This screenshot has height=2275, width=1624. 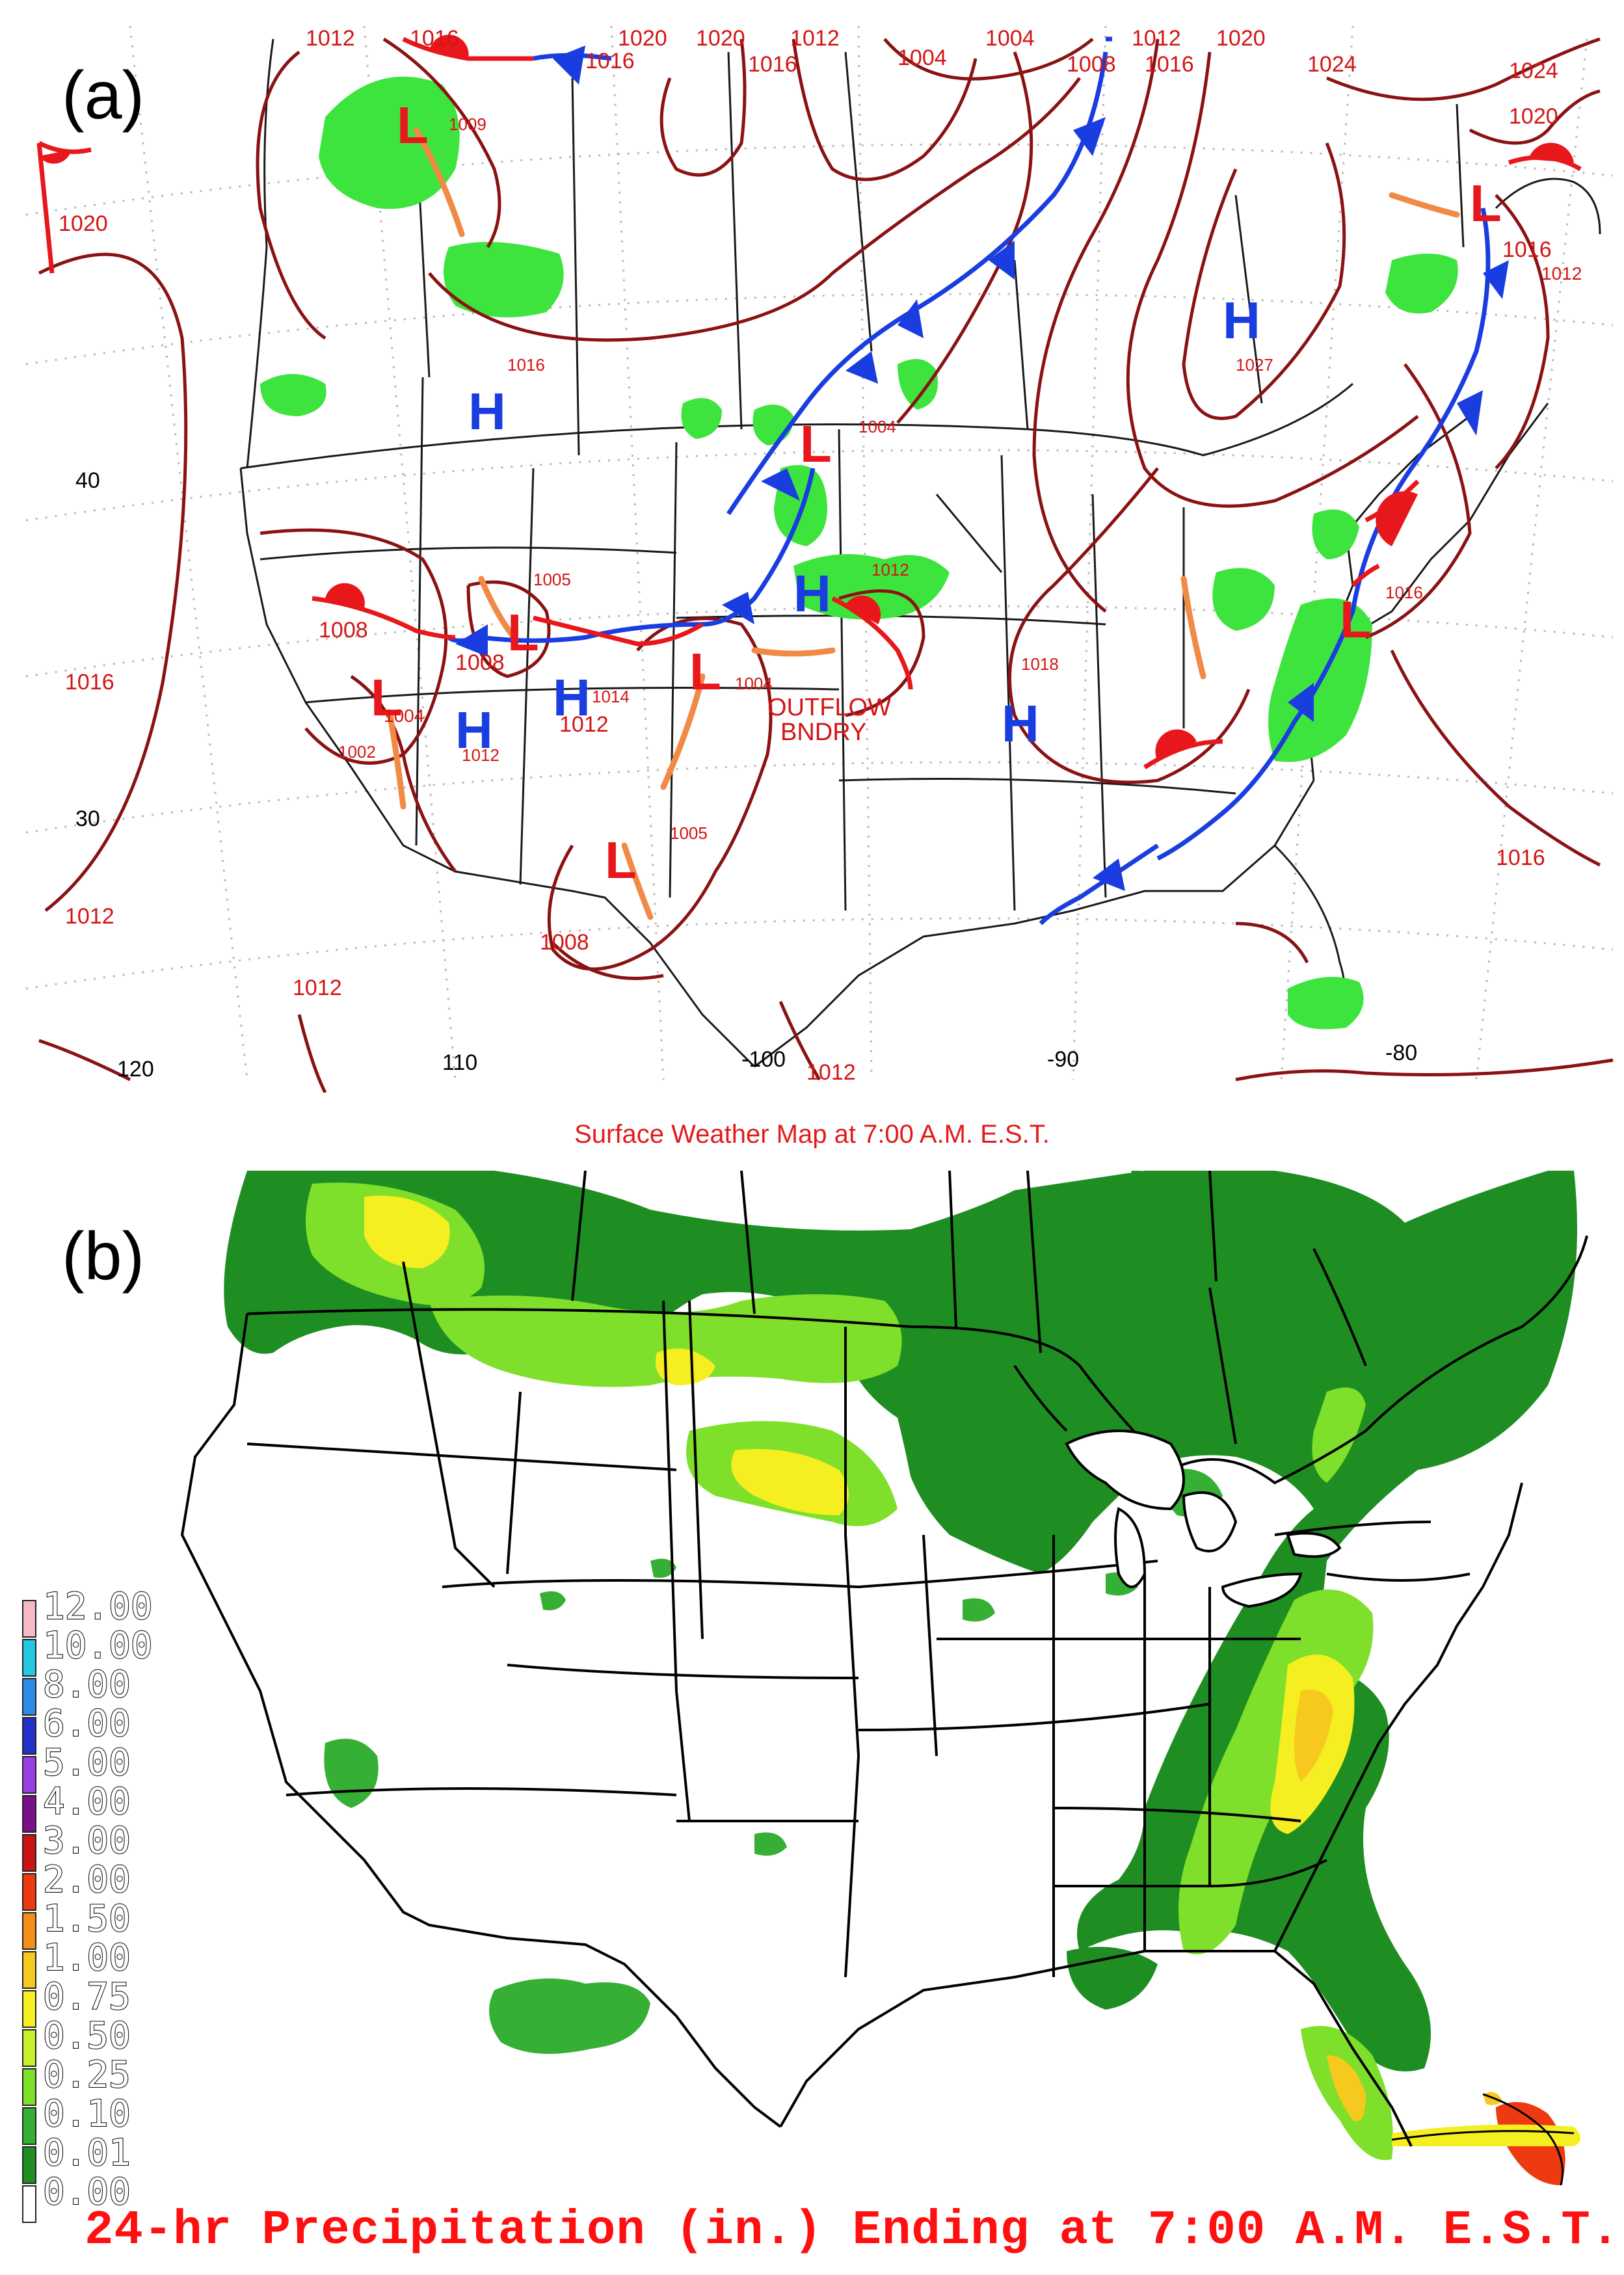 What do you see at coordinates (86, 1763) in the screenshot?
I see `legend-label: 5.00` at bounding box center [86, 1763].